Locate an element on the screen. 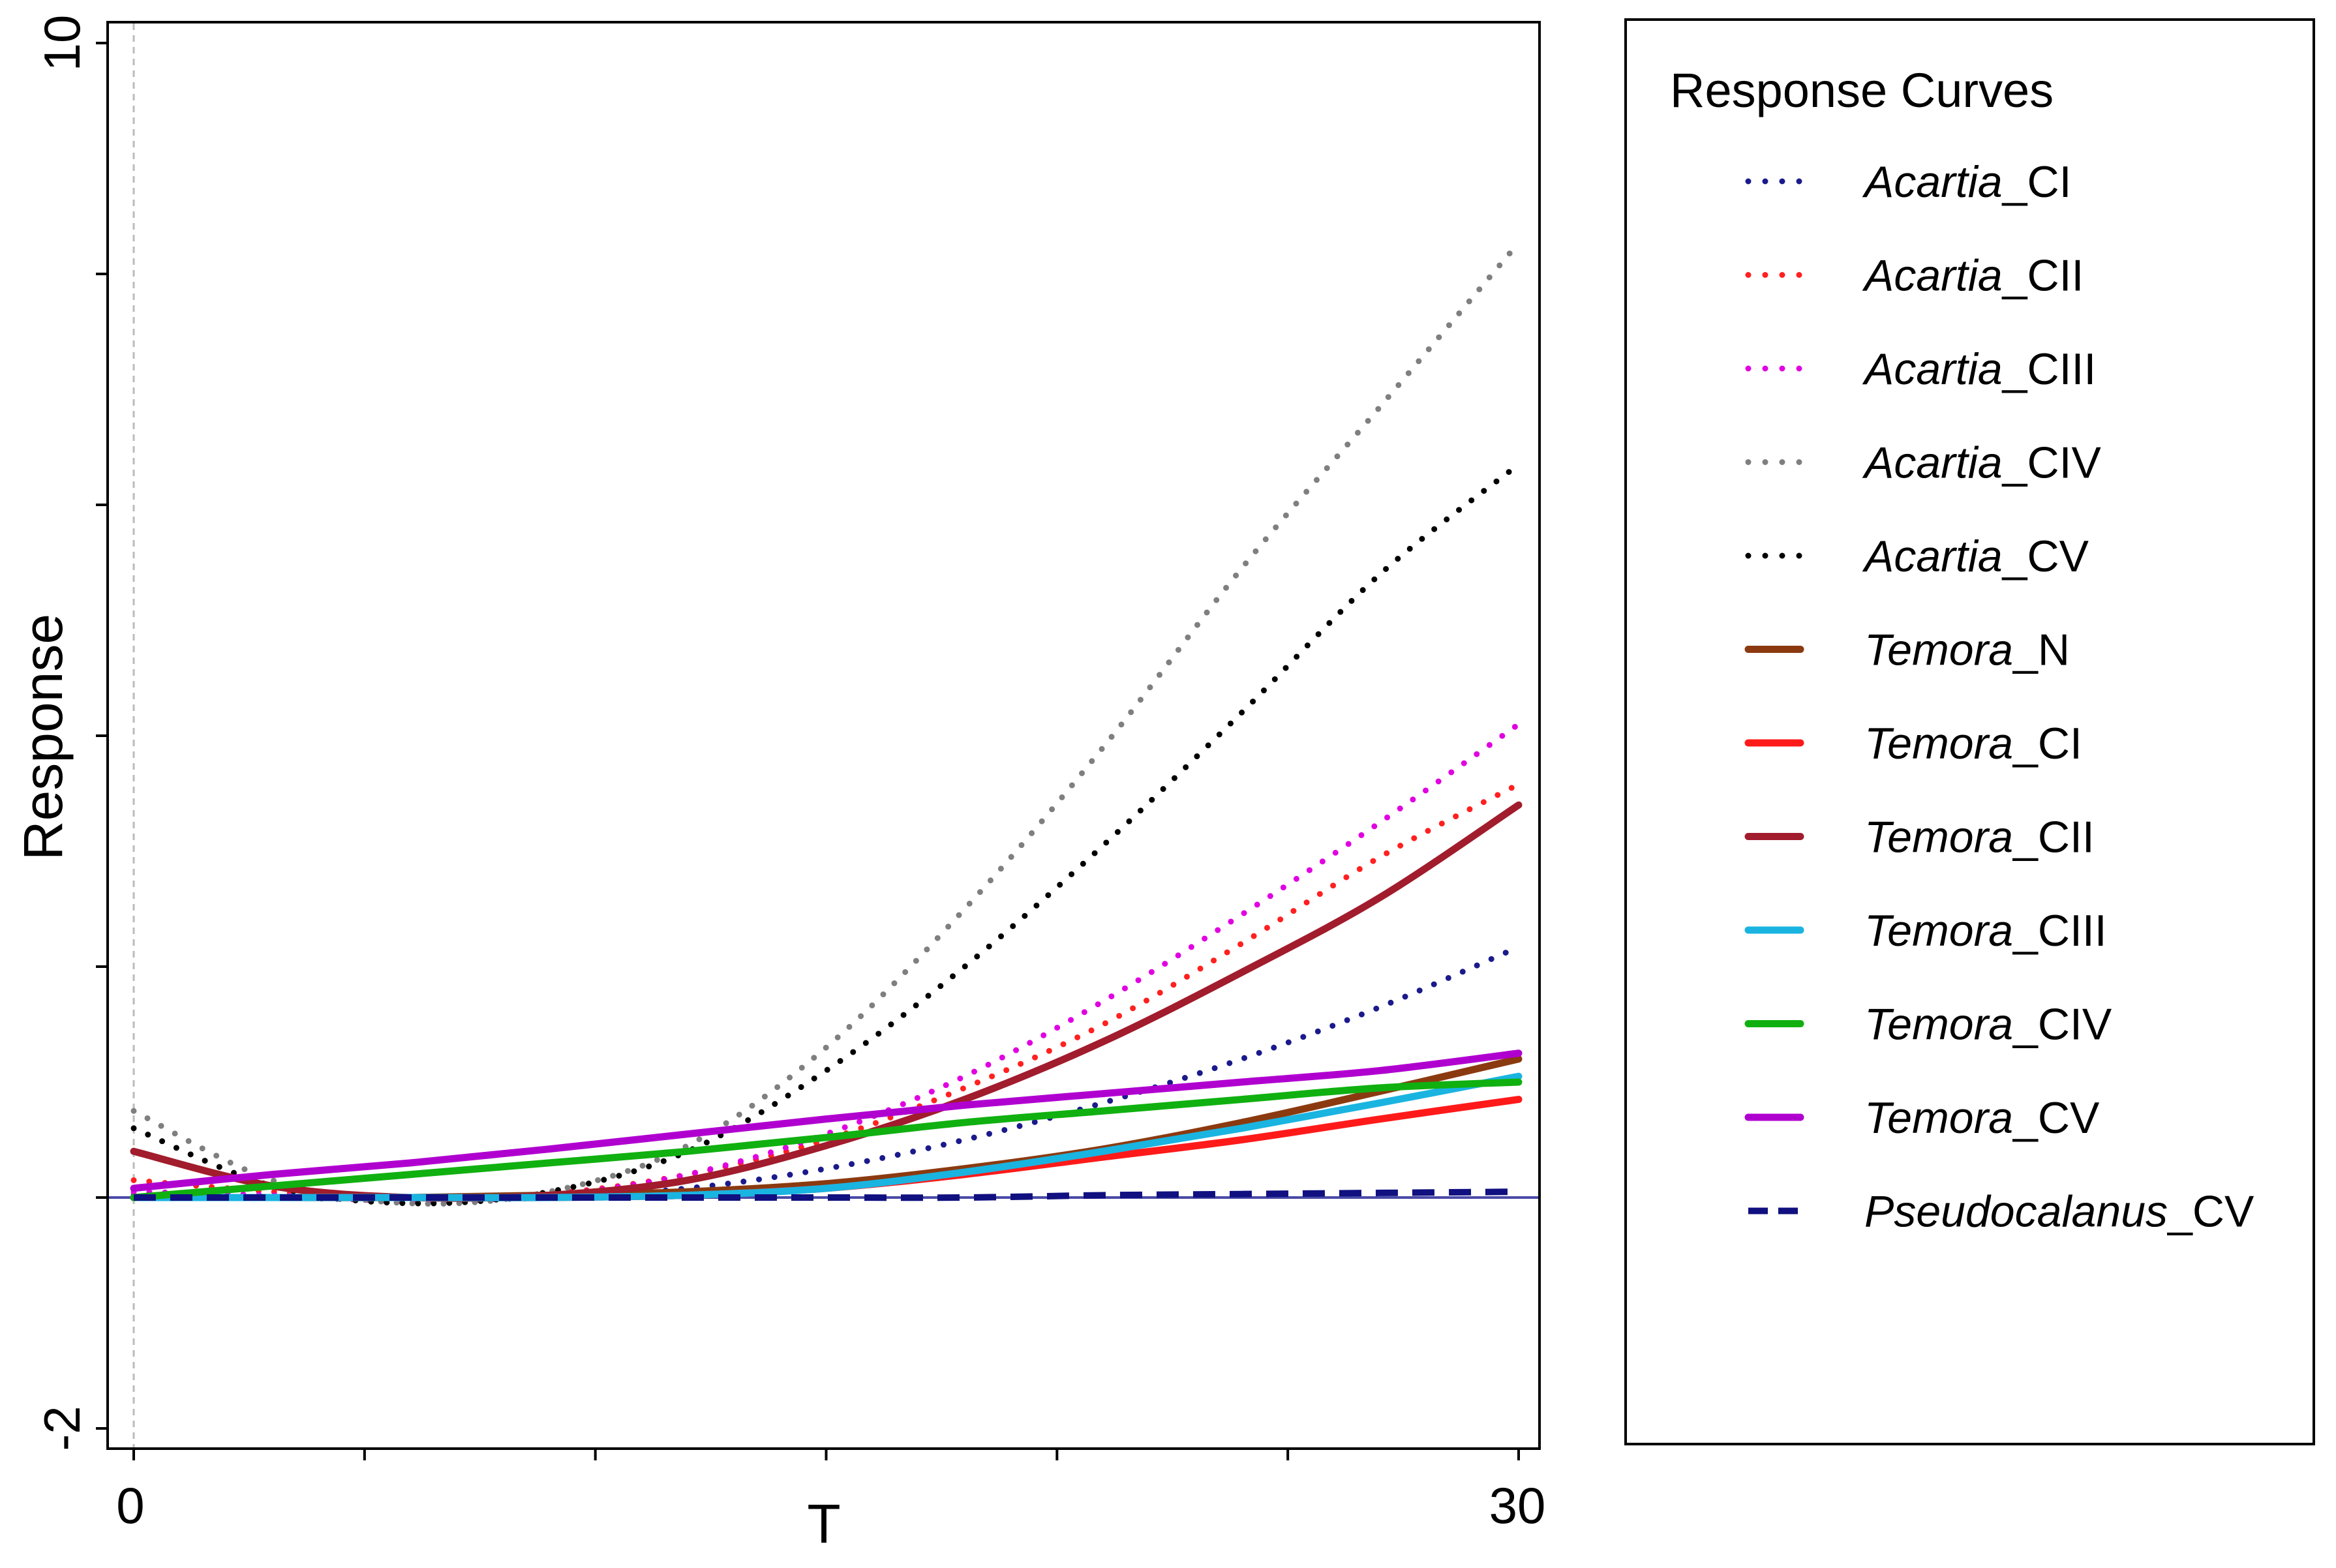 Image resolution: width=2336 pixels, height=1568 pixels. legend-item: Temora_CIV is located at coordinates (1928, 1024).